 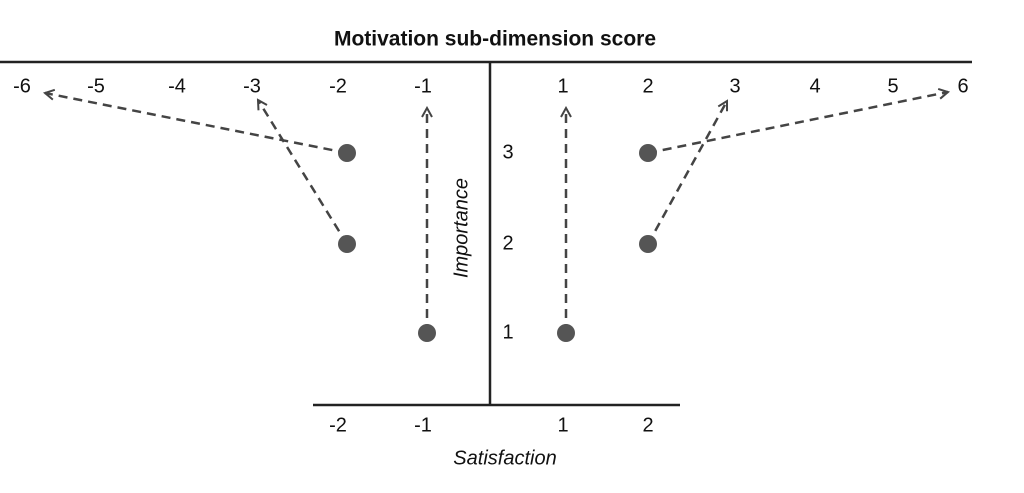 What do you see at coordinates (495, 39) in the screenshot?
I see `title: Motivation sub-dimension score` at bounding box center [495, 39].